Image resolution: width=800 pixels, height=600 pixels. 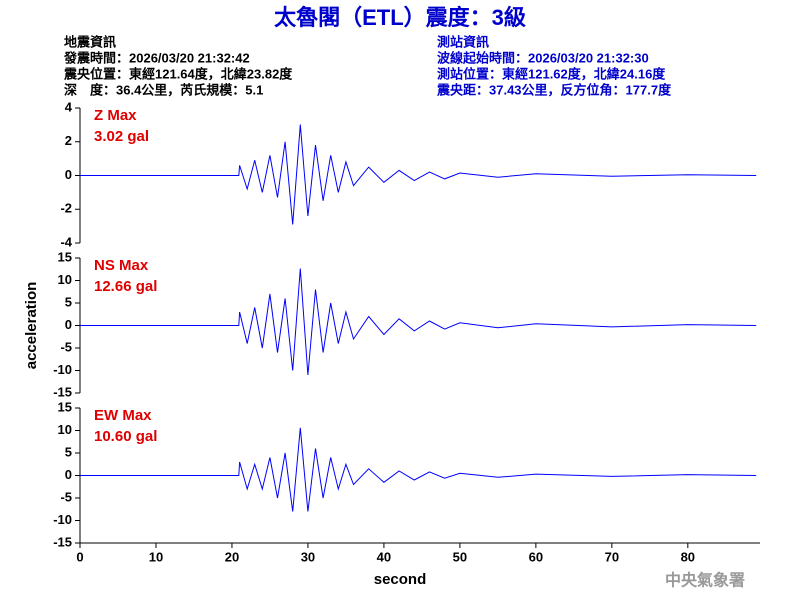 What do you see at coordinates (536, 556) in the screenshot?
I see `x-tick-label: 60` at bounding box center [536, 556].